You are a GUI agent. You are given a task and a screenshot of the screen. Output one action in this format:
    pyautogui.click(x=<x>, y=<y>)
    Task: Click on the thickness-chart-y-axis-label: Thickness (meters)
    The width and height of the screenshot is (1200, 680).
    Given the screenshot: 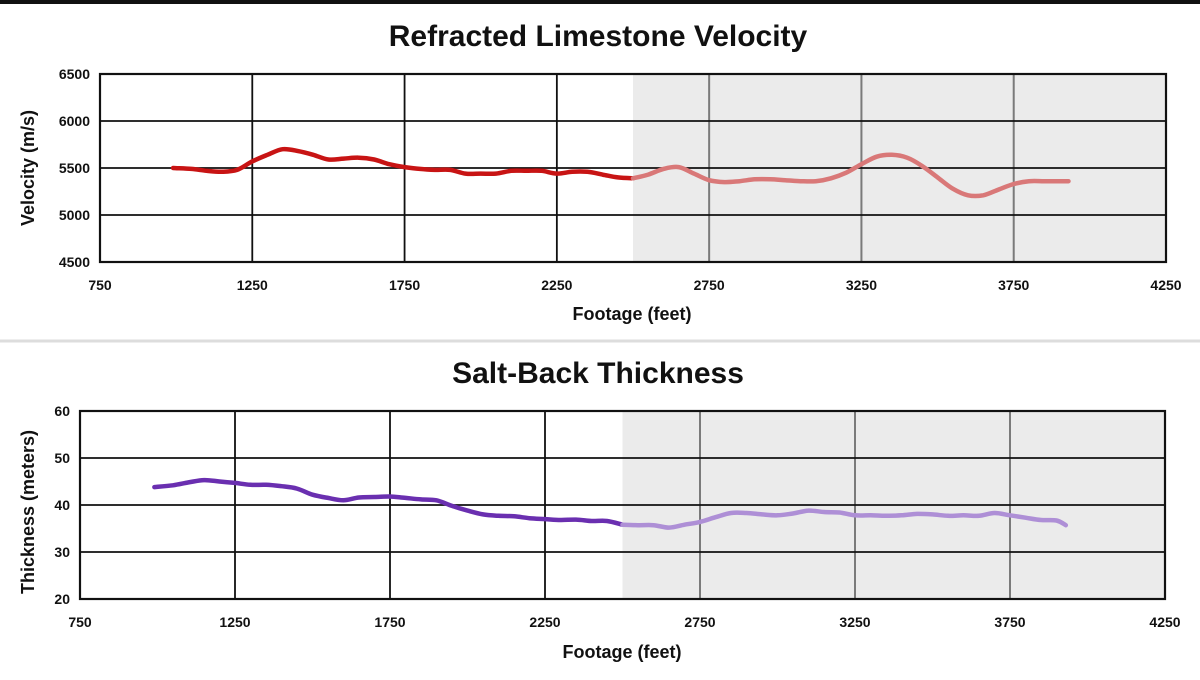 What is the action you would take?
    pyautogui.click(x=28, y=512)
    